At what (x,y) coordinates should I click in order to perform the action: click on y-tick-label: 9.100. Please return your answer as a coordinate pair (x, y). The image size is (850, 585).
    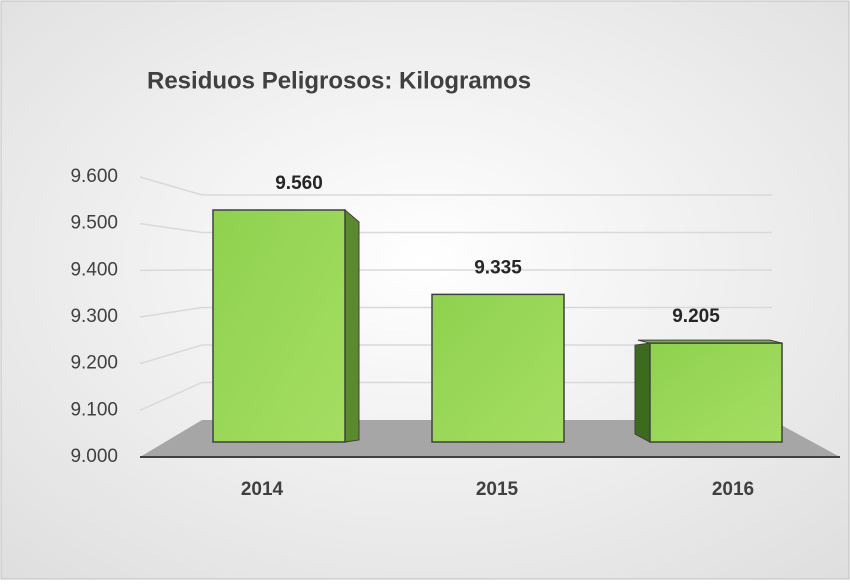
    Looking at the image, I should click on (94, 409).